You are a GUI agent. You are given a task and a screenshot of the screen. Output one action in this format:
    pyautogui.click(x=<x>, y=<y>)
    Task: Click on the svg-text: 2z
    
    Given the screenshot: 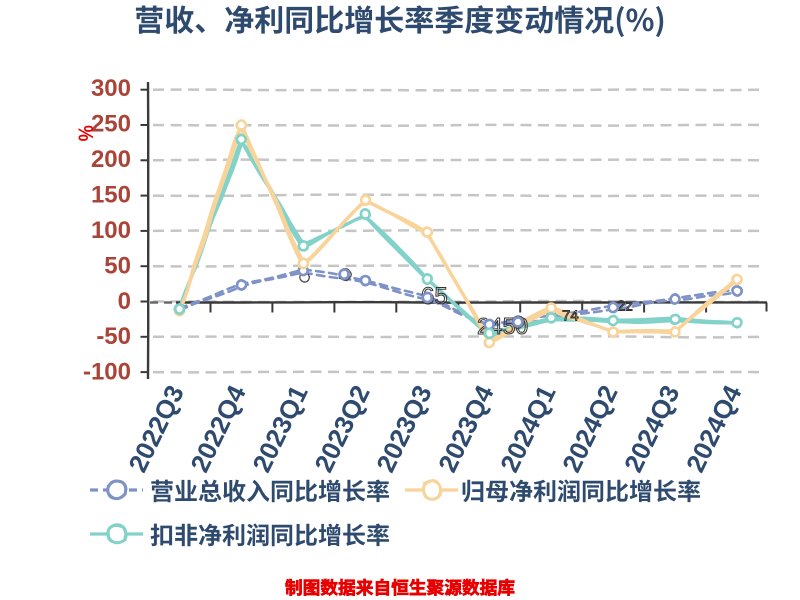 What is the action you would take?
    pyautogui.click(x=625, y=306)
    